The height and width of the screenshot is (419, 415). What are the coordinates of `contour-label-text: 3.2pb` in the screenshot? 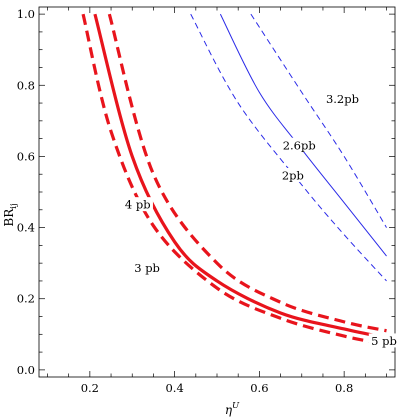 It's located at (342, 99).